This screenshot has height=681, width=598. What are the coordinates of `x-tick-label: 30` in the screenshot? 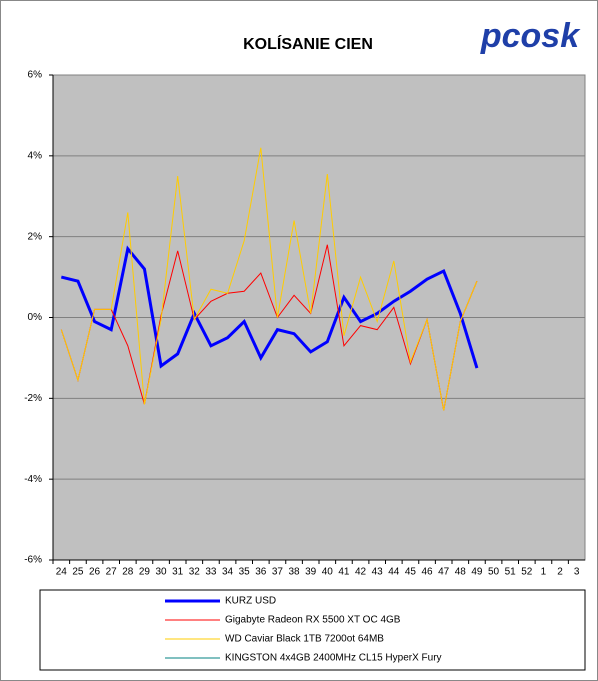 It's located at (162, 572).